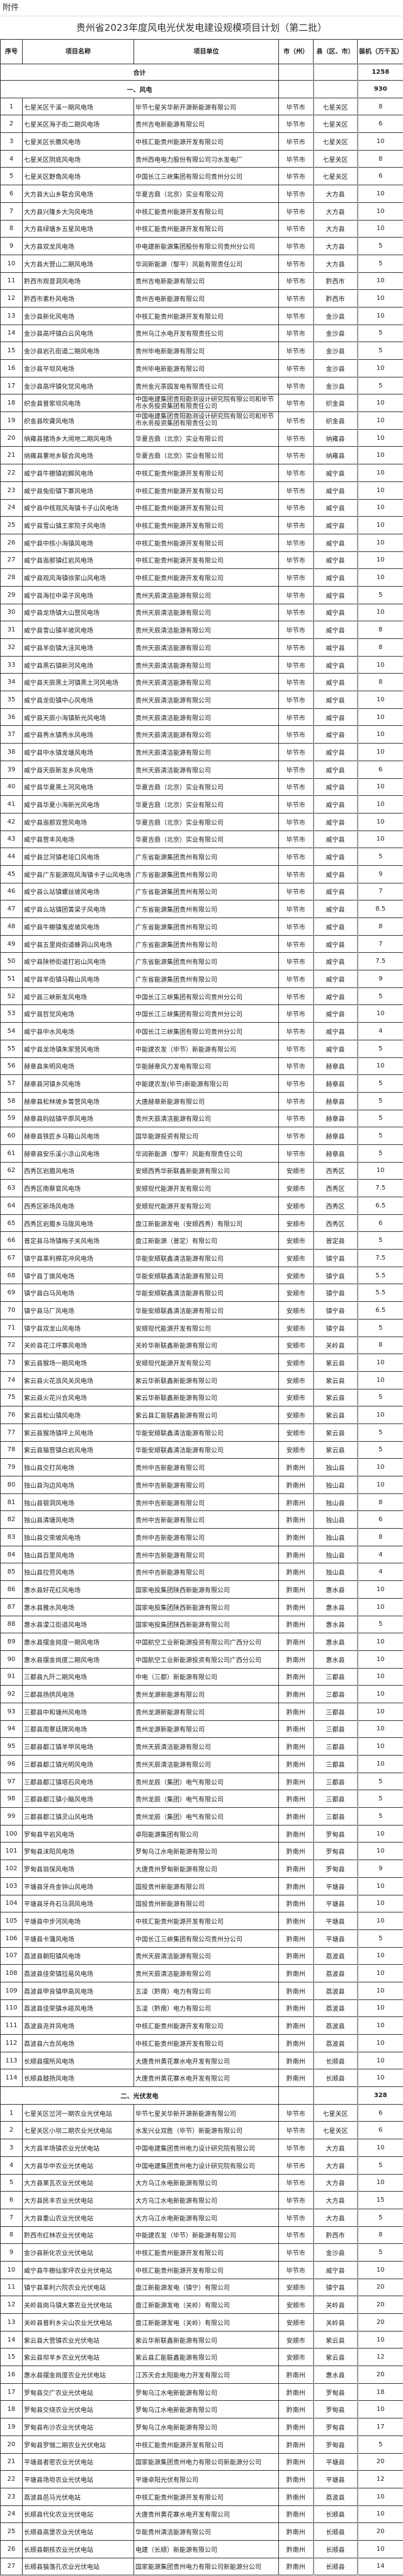  I want to click on cell-county: 平塘县, so click(335, 1938).